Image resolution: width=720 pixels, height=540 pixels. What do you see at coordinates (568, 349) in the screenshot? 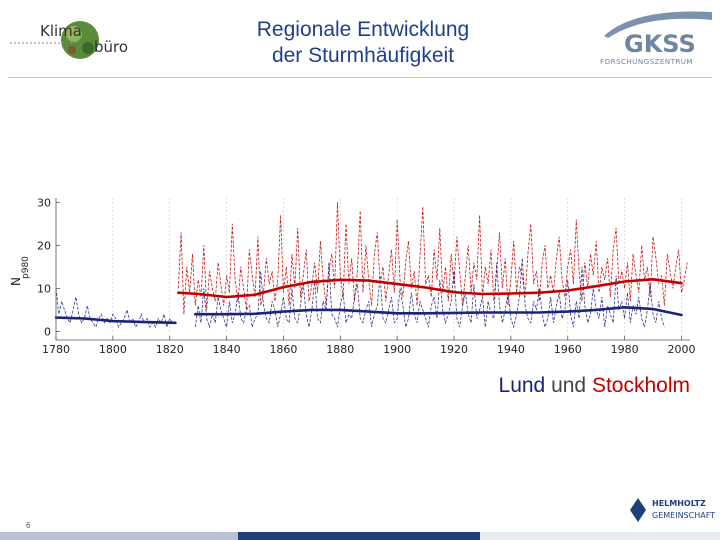
I see `x-tick-label: 1960` at bounding box center [568, 349].